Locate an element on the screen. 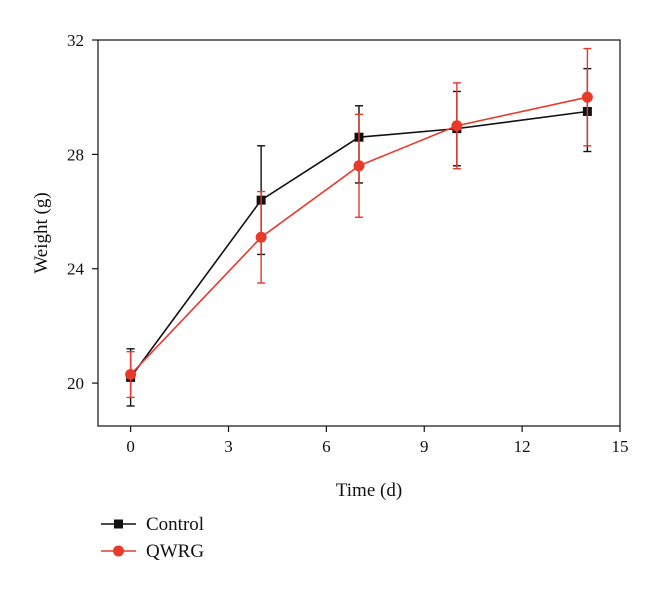  y-tick-label: 24 is located at coordinates (76, 269).